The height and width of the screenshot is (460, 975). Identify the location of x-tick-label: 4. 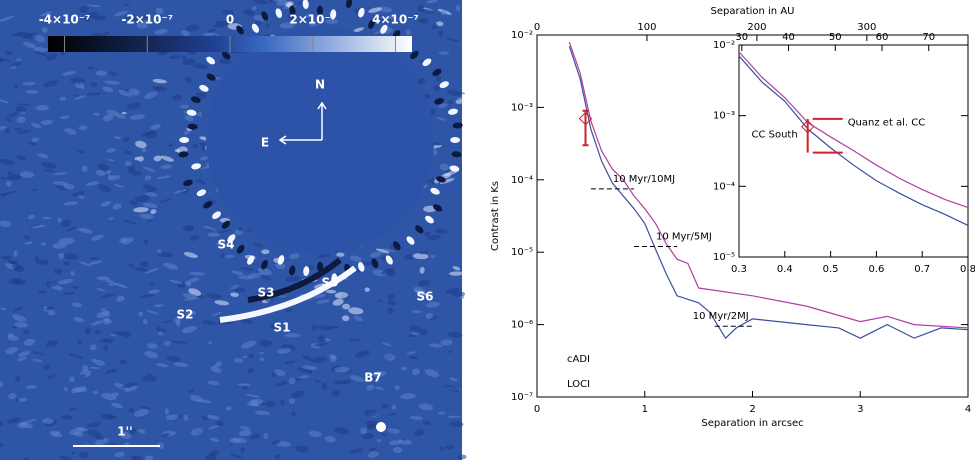
(968, 409).